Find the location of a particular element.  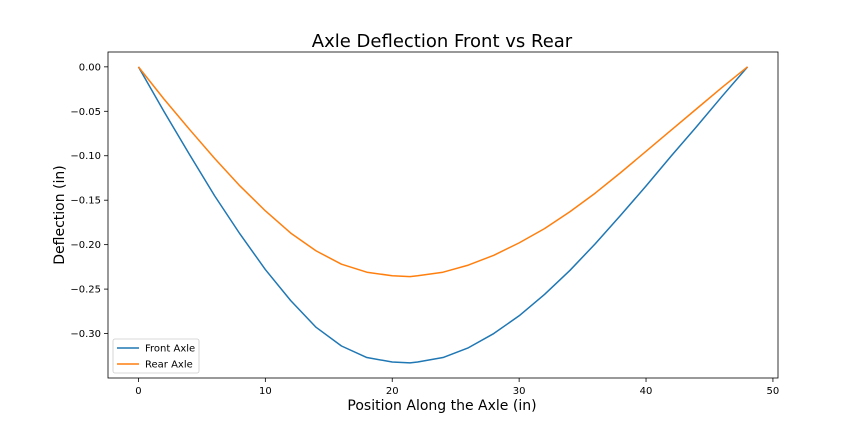

legend-label-front-axle: Front Axle is located at coordinates (170, 349).